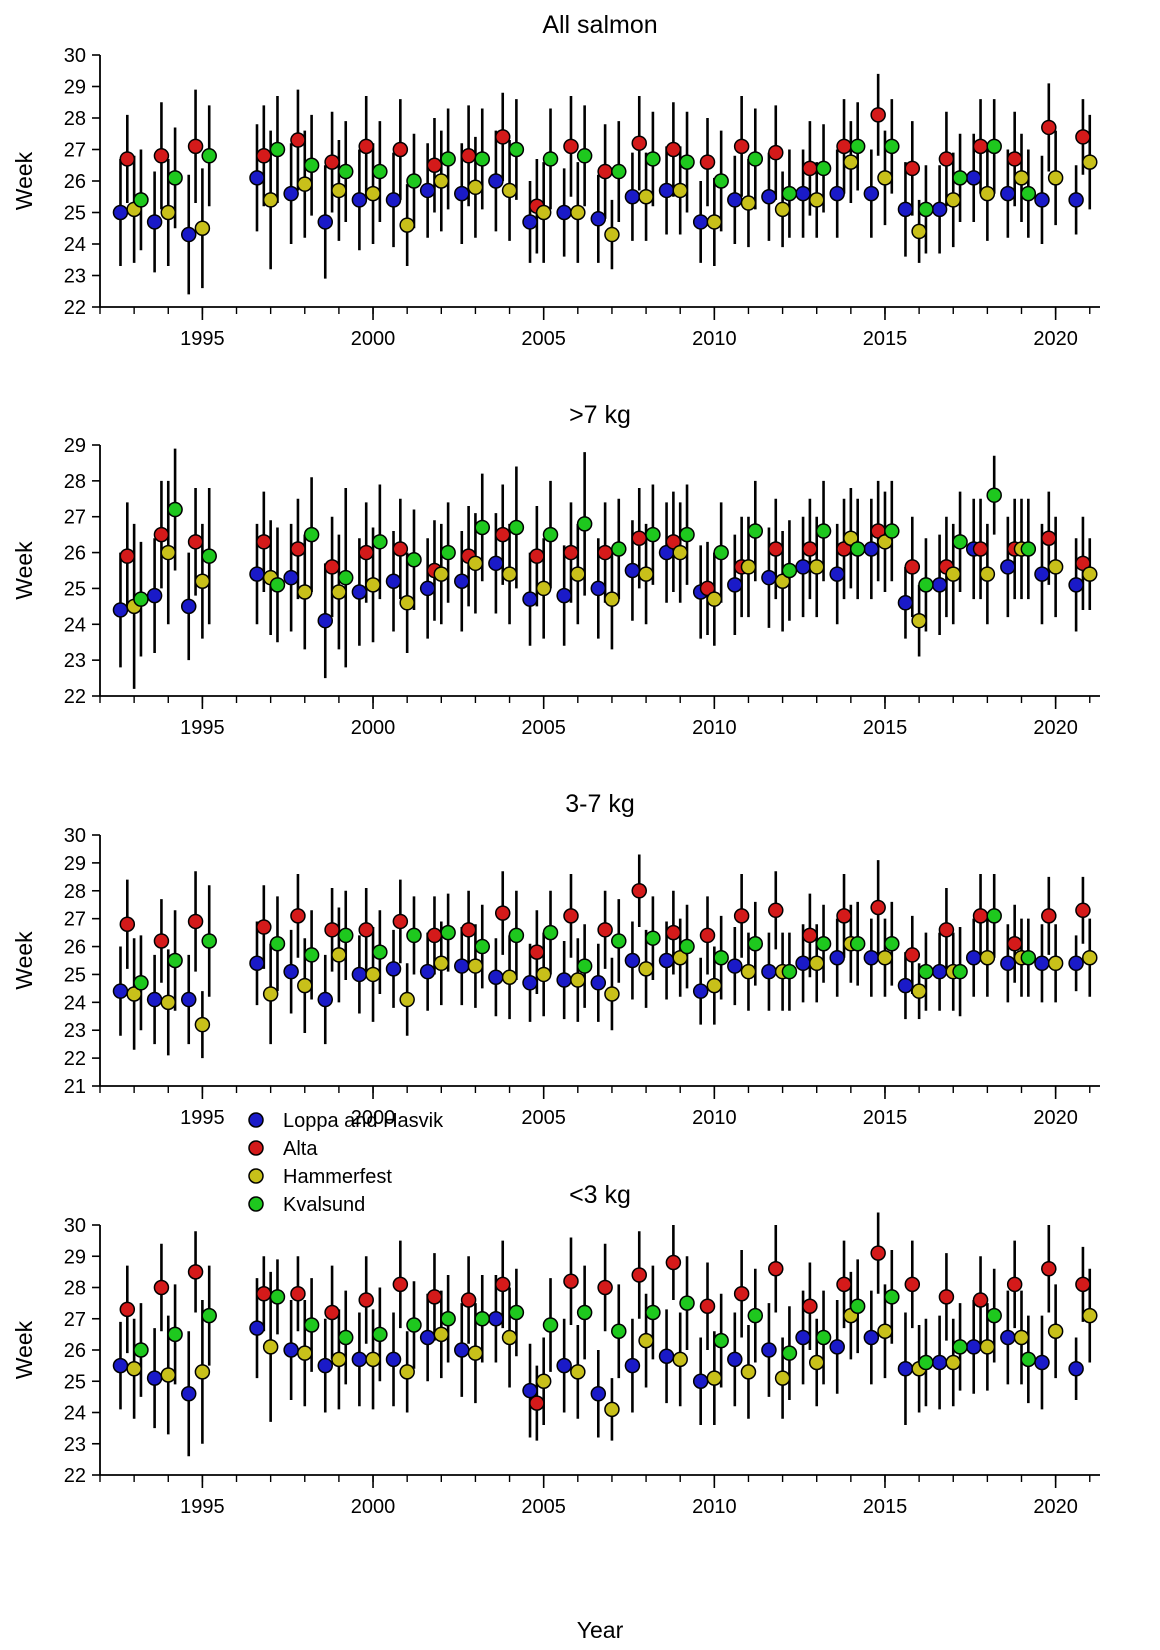 The width and height of the screenshot is (1160, 1650). What do you see at coordinates (600, 415) in the screenshot?
I see `panel-title: >7 kg` at bounding box center [600, 415].